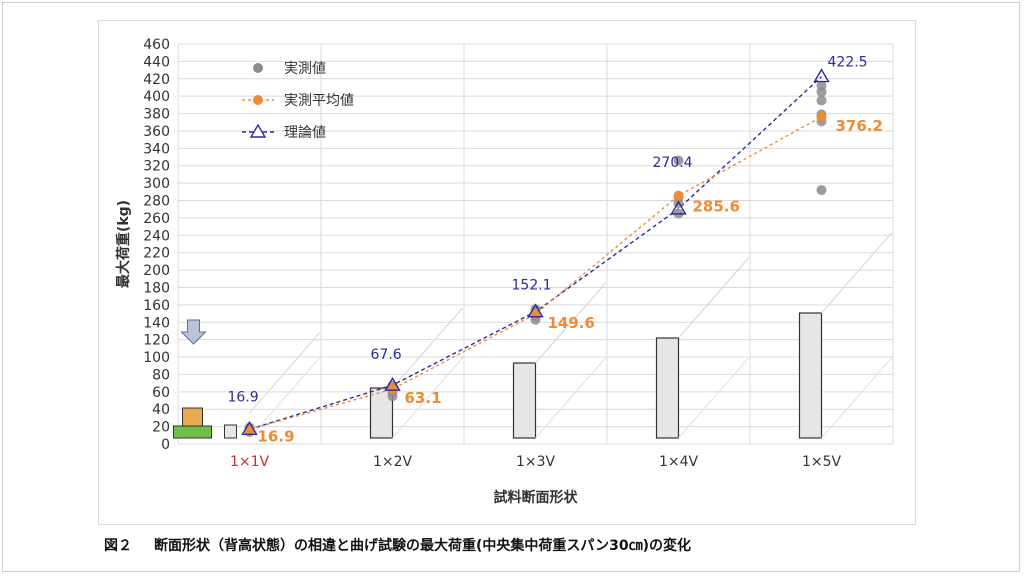 The image size is (1024, 576). Describe the element at coordinates (156, 184) in the screenshot. I see `y-tick-label: 300` at that location.